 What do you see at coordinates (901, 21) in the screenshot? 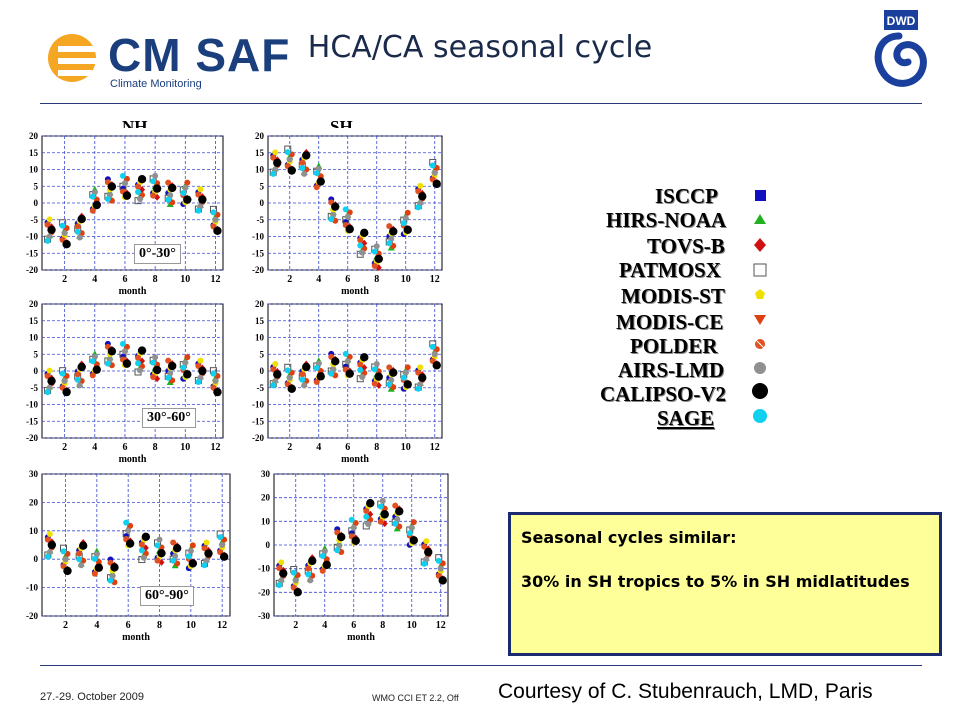
I see `svg-text: DWD` at bounding box center [901, 21].